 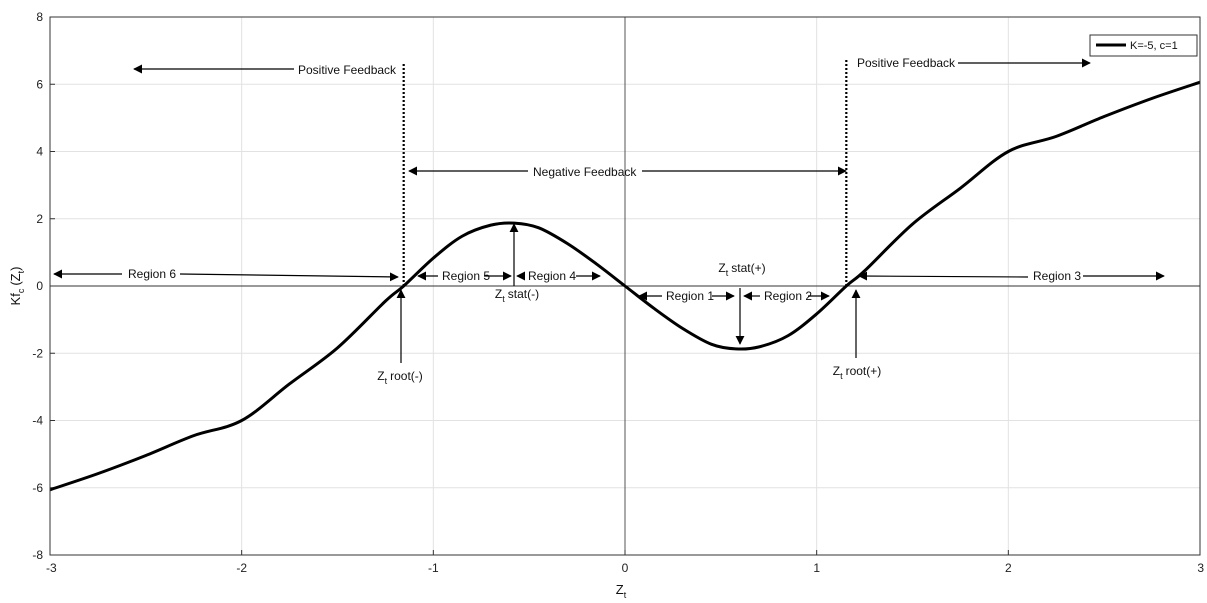 What do you see at coordinates (241, 568) in the screenshot?
I see `x-tick-label: -2` at bounding box center [241, 568].